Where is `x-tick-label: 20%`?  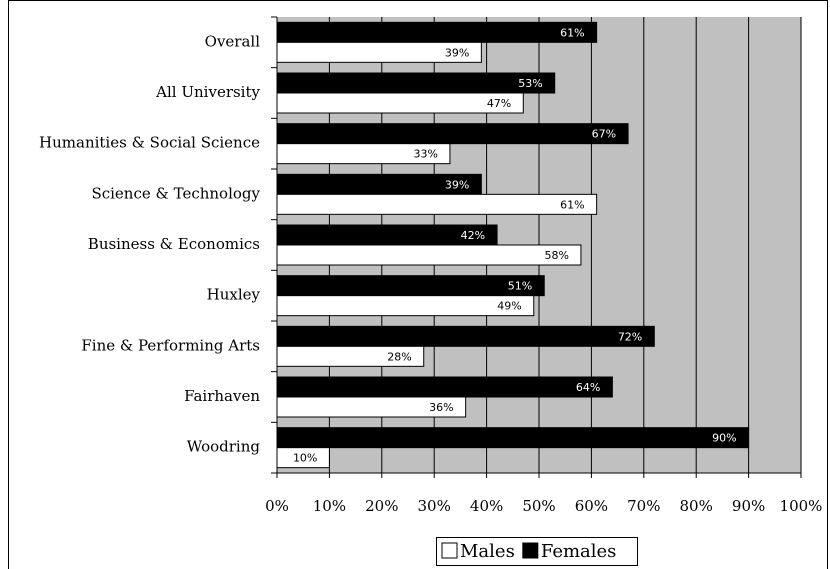 x-tick-label: 20% is located at coordinates (381, 506).